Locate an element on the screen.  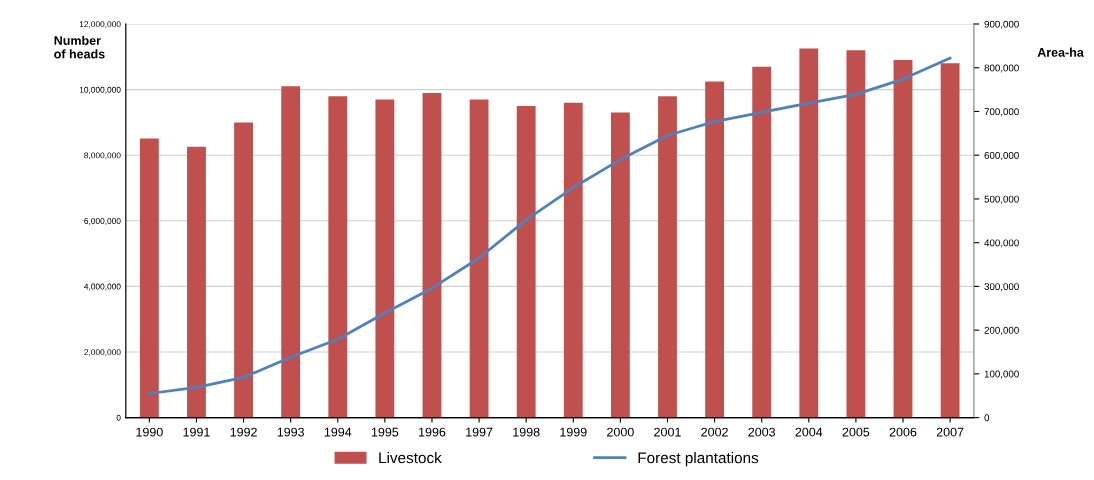
y2-tick-label: 400,000 is located at coordinates (1001, 243).